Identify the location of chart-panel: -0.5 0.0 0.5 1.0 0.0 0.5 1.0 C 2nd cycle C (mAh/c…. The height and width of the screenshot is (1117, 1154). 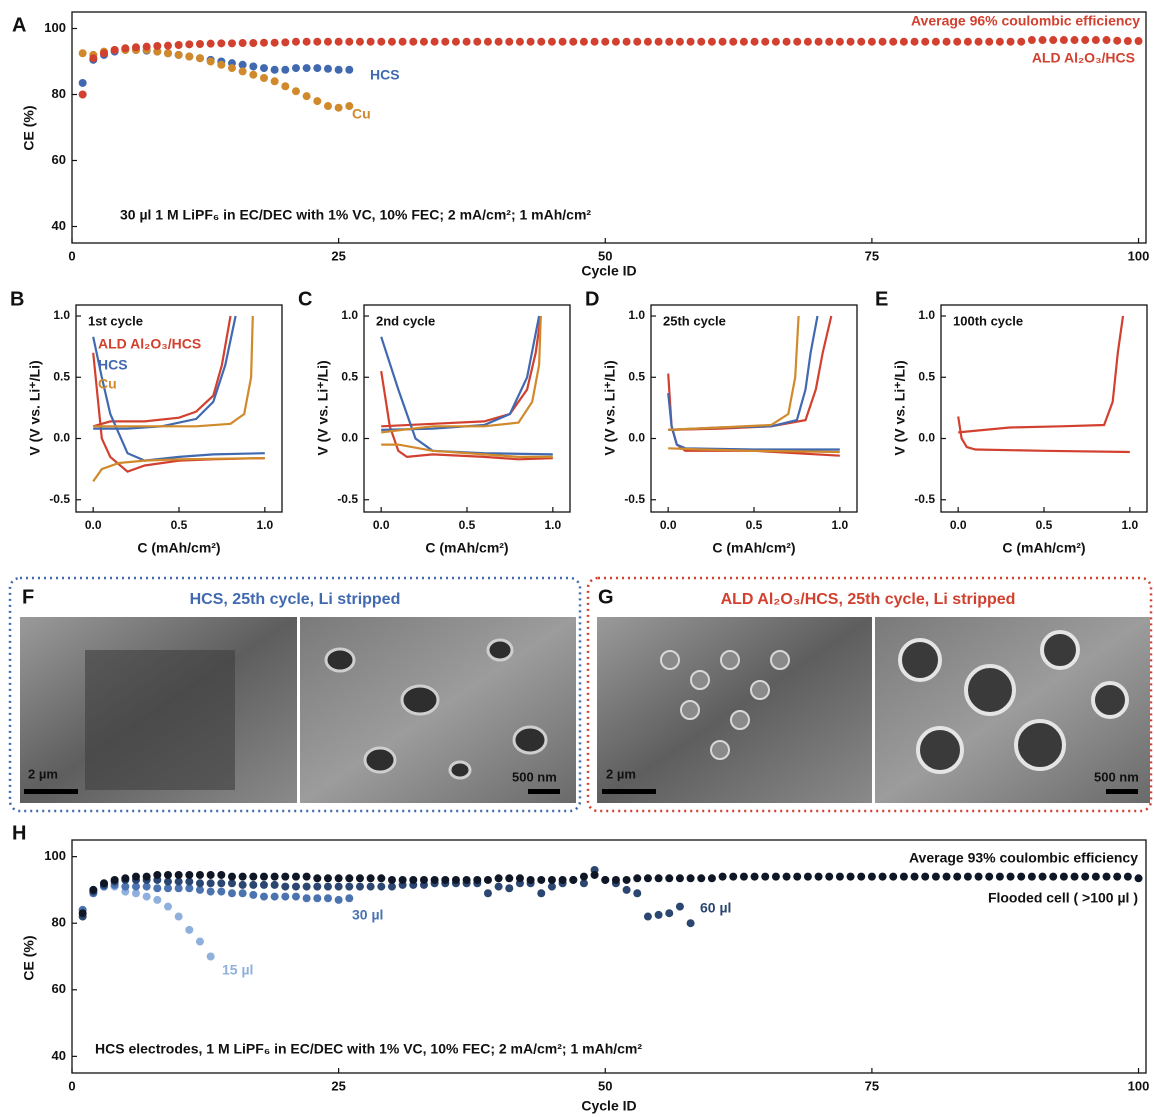
(434, 422).